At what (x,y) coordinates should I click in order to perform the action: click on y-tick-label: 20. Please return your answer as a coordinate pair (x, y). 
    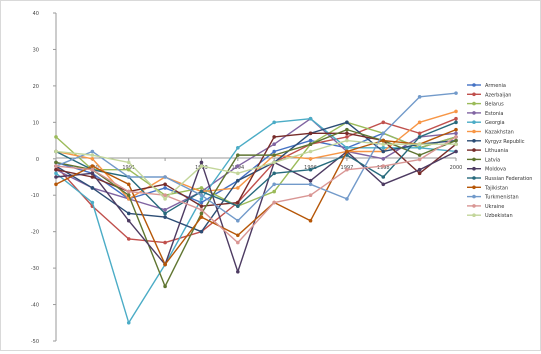
    Looking at the image, I should click on (36, 87).